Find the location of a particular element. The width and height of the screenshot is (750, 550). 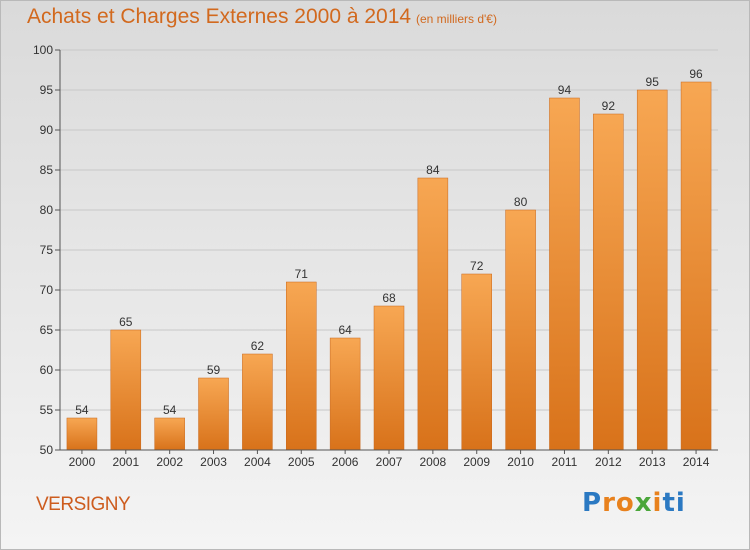

x-tick-label: 2008 is located at coordinates (433, 462).